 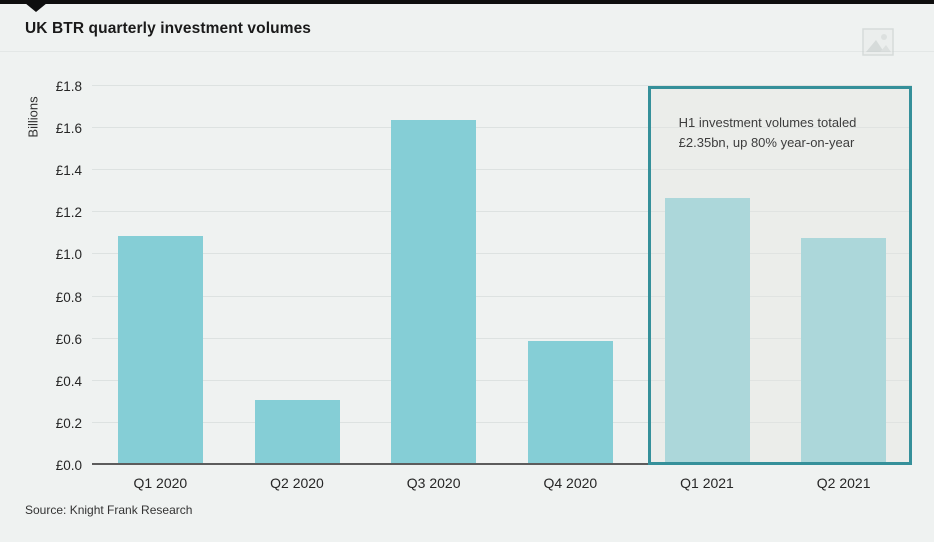 I want to click on y-axis-title: Billions, so click(x=33, y=117).